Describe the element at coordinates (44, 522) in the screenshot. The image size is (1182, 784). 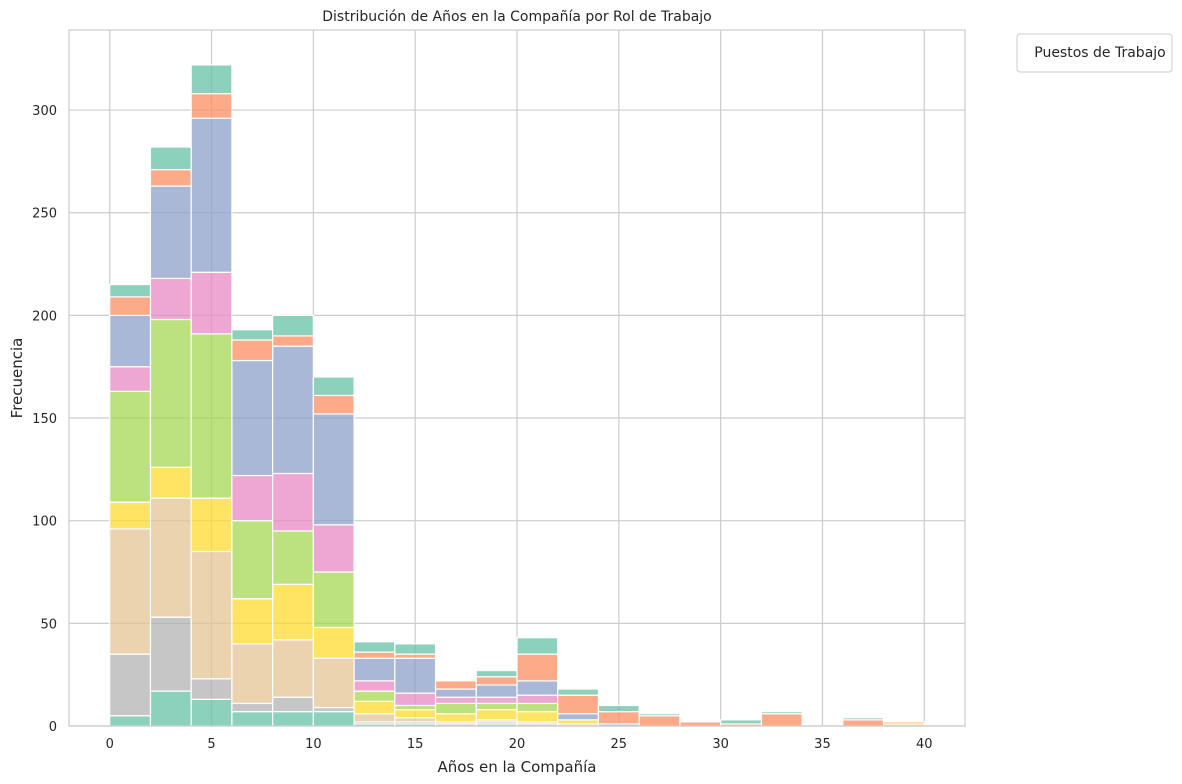
I see `y-tick-label: 100` at that location.